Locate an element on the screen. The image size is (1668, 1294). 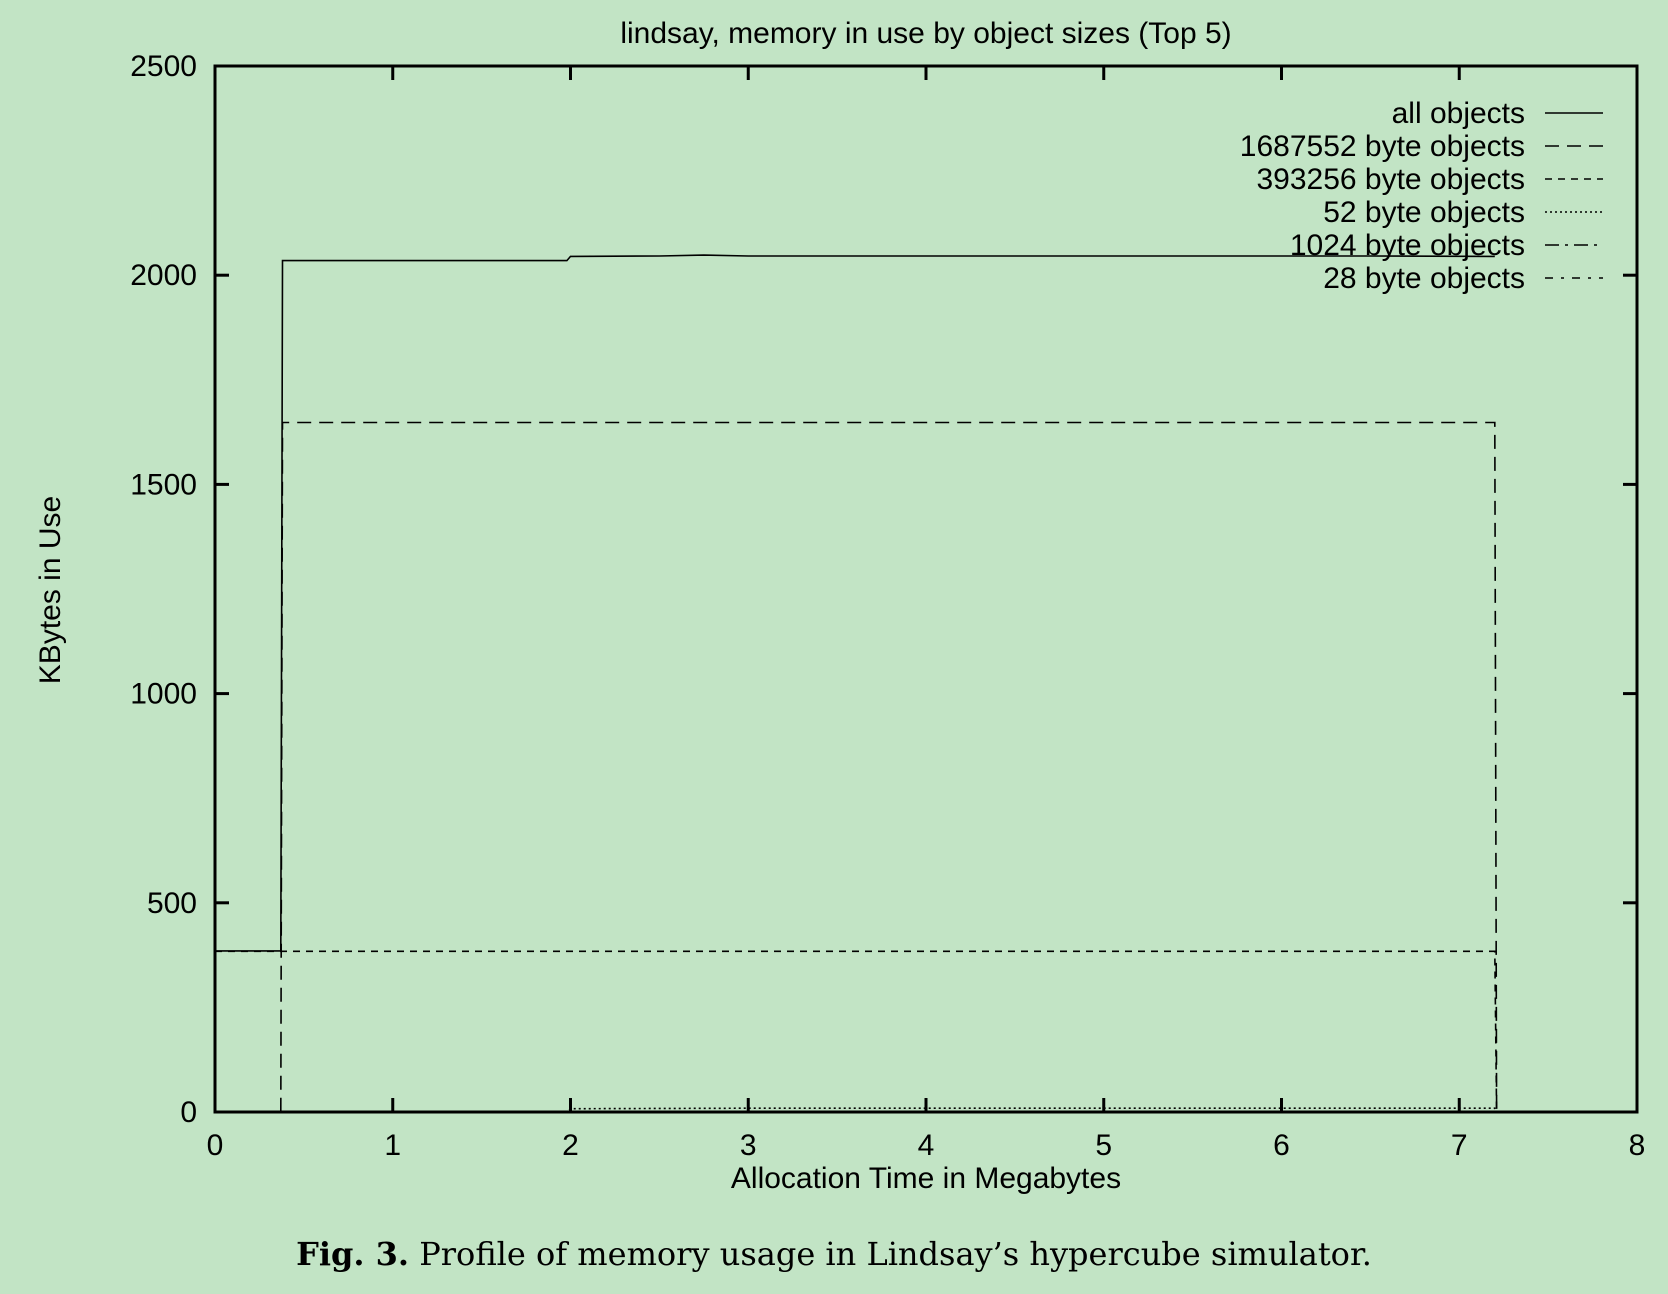
legend-entry-label: 1687552 byte objects is located at coordinates (1382, 146).